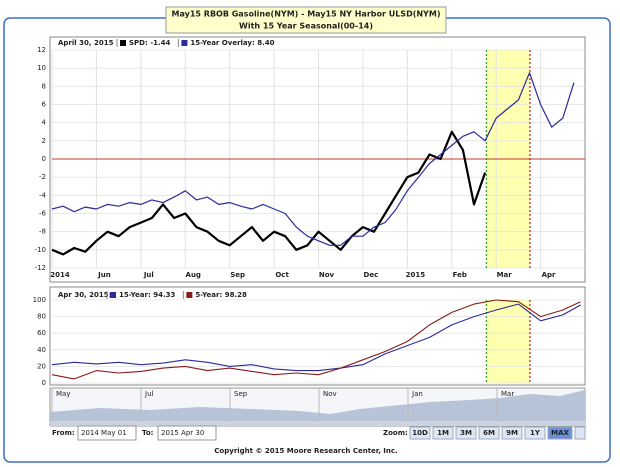 The image size is (620, 467). I want to click on zoom-button-label: MAX, so click(560, 433).